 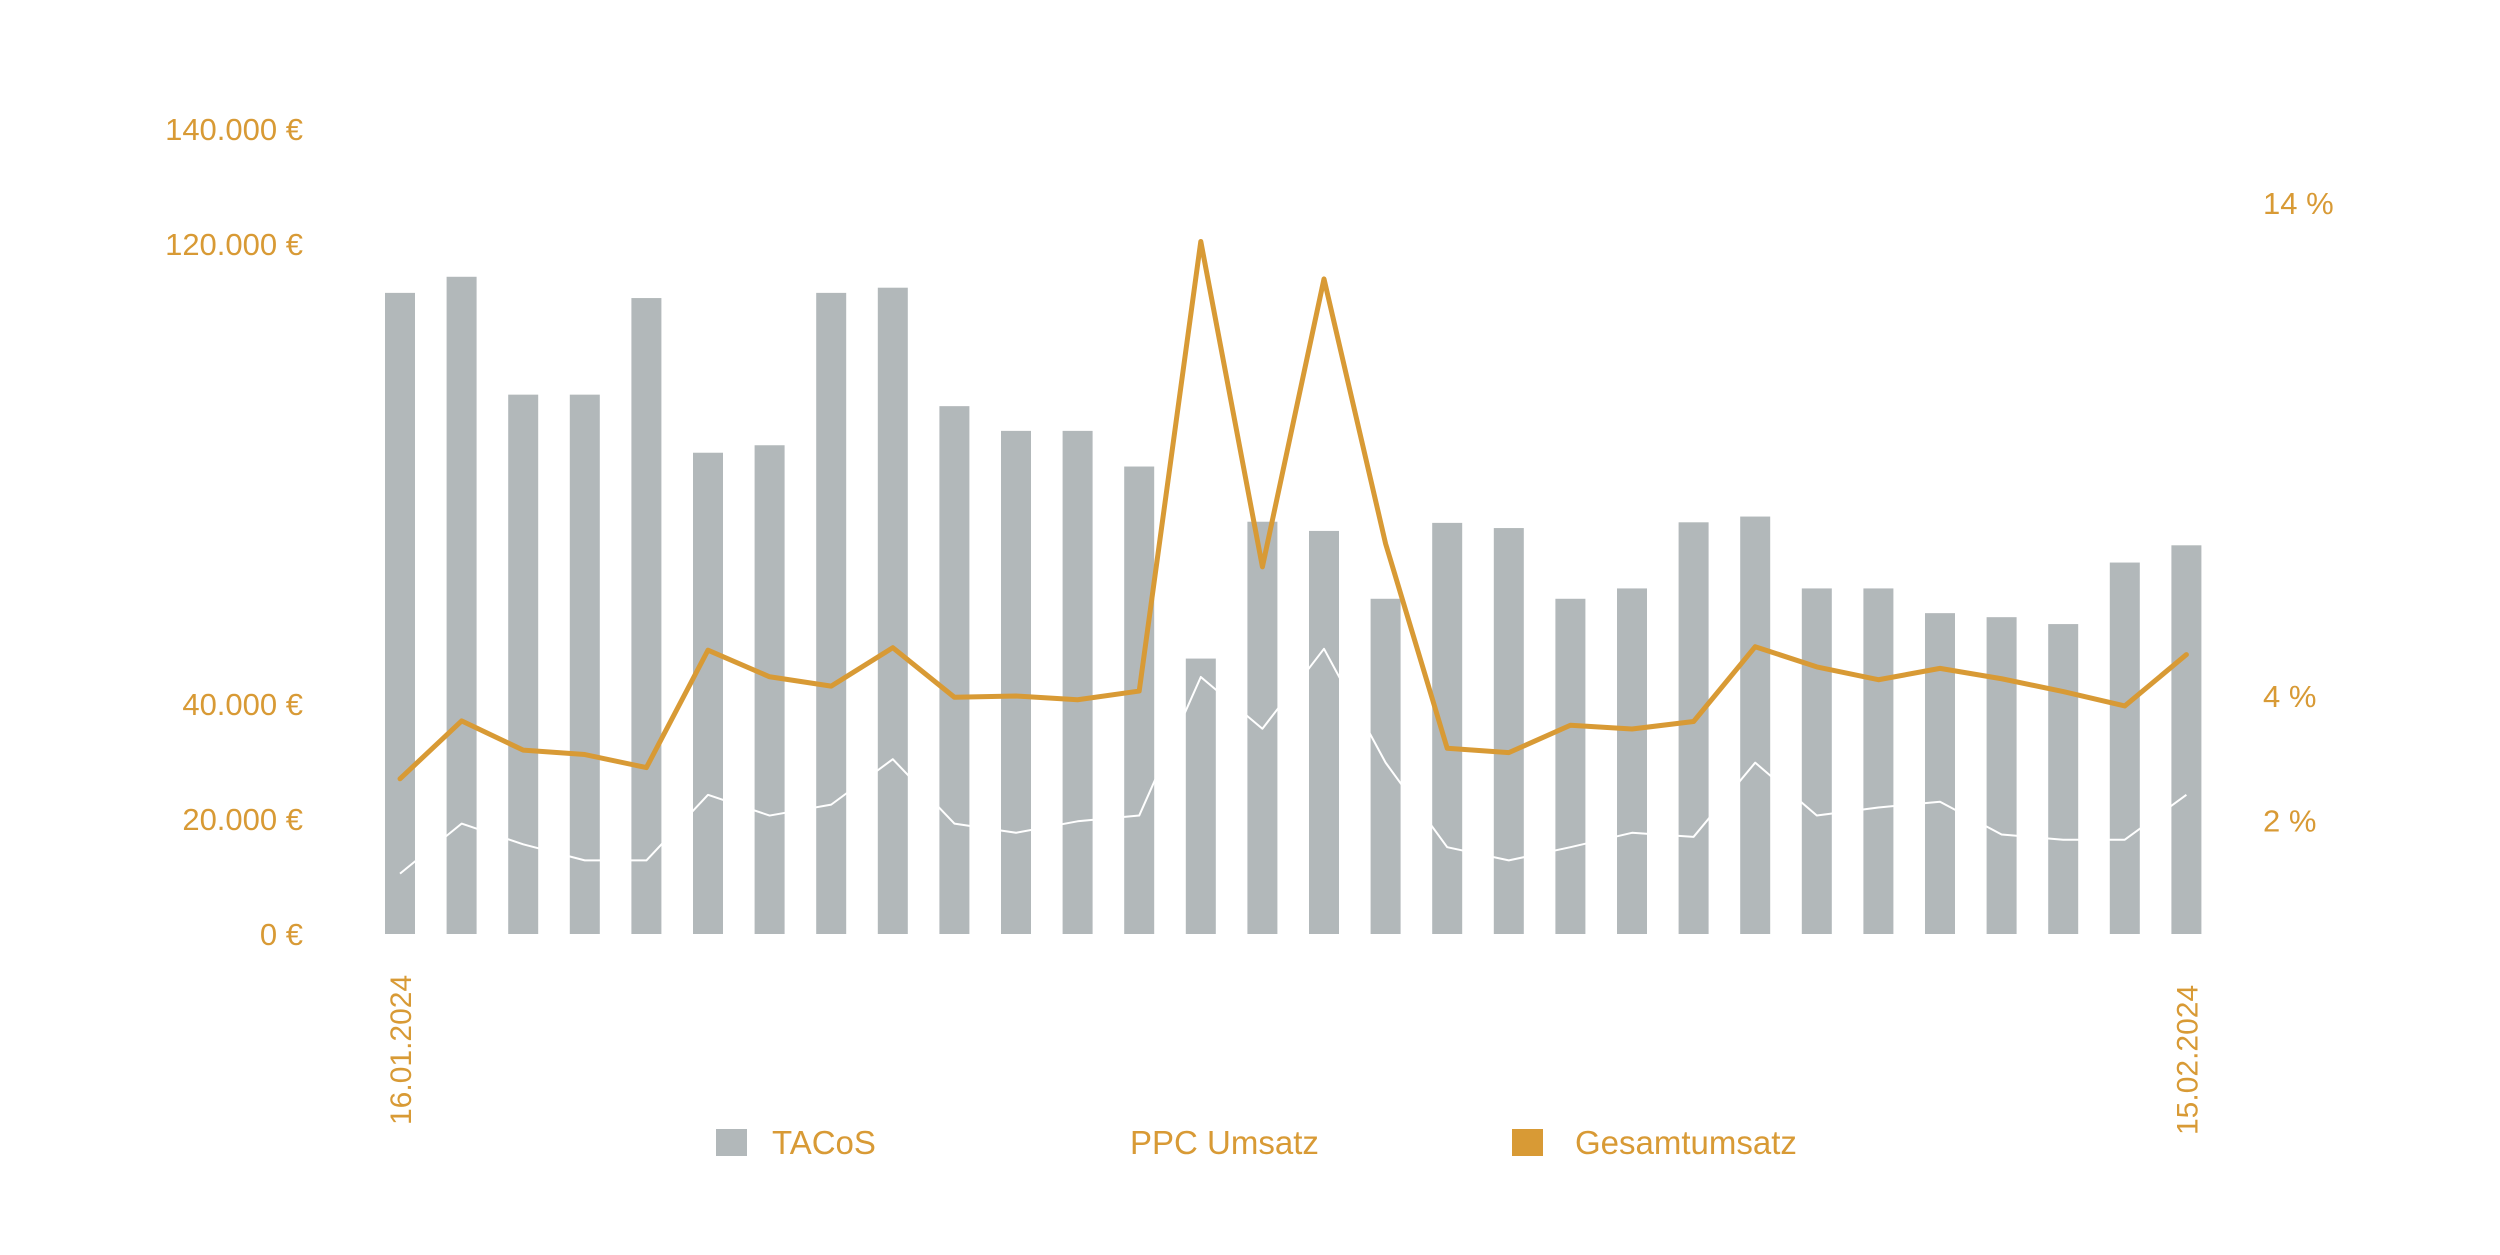 What do you see at coordinates (2298, 203) in the screenshot?
I see `right-tick-label: 14 %` at bounding box center [2298, 203].